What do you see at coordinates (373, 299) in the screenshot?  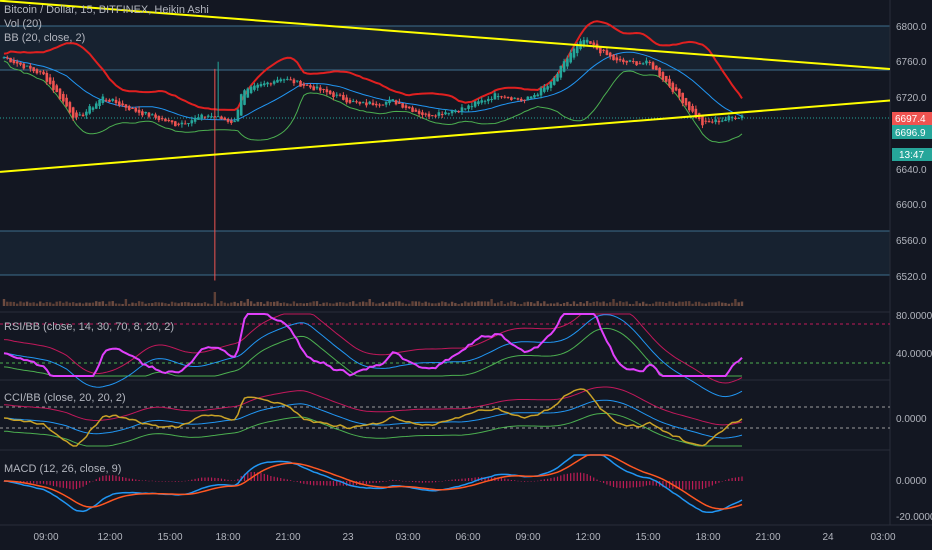 I see `volume-bars` at bounding box center [373, 299].